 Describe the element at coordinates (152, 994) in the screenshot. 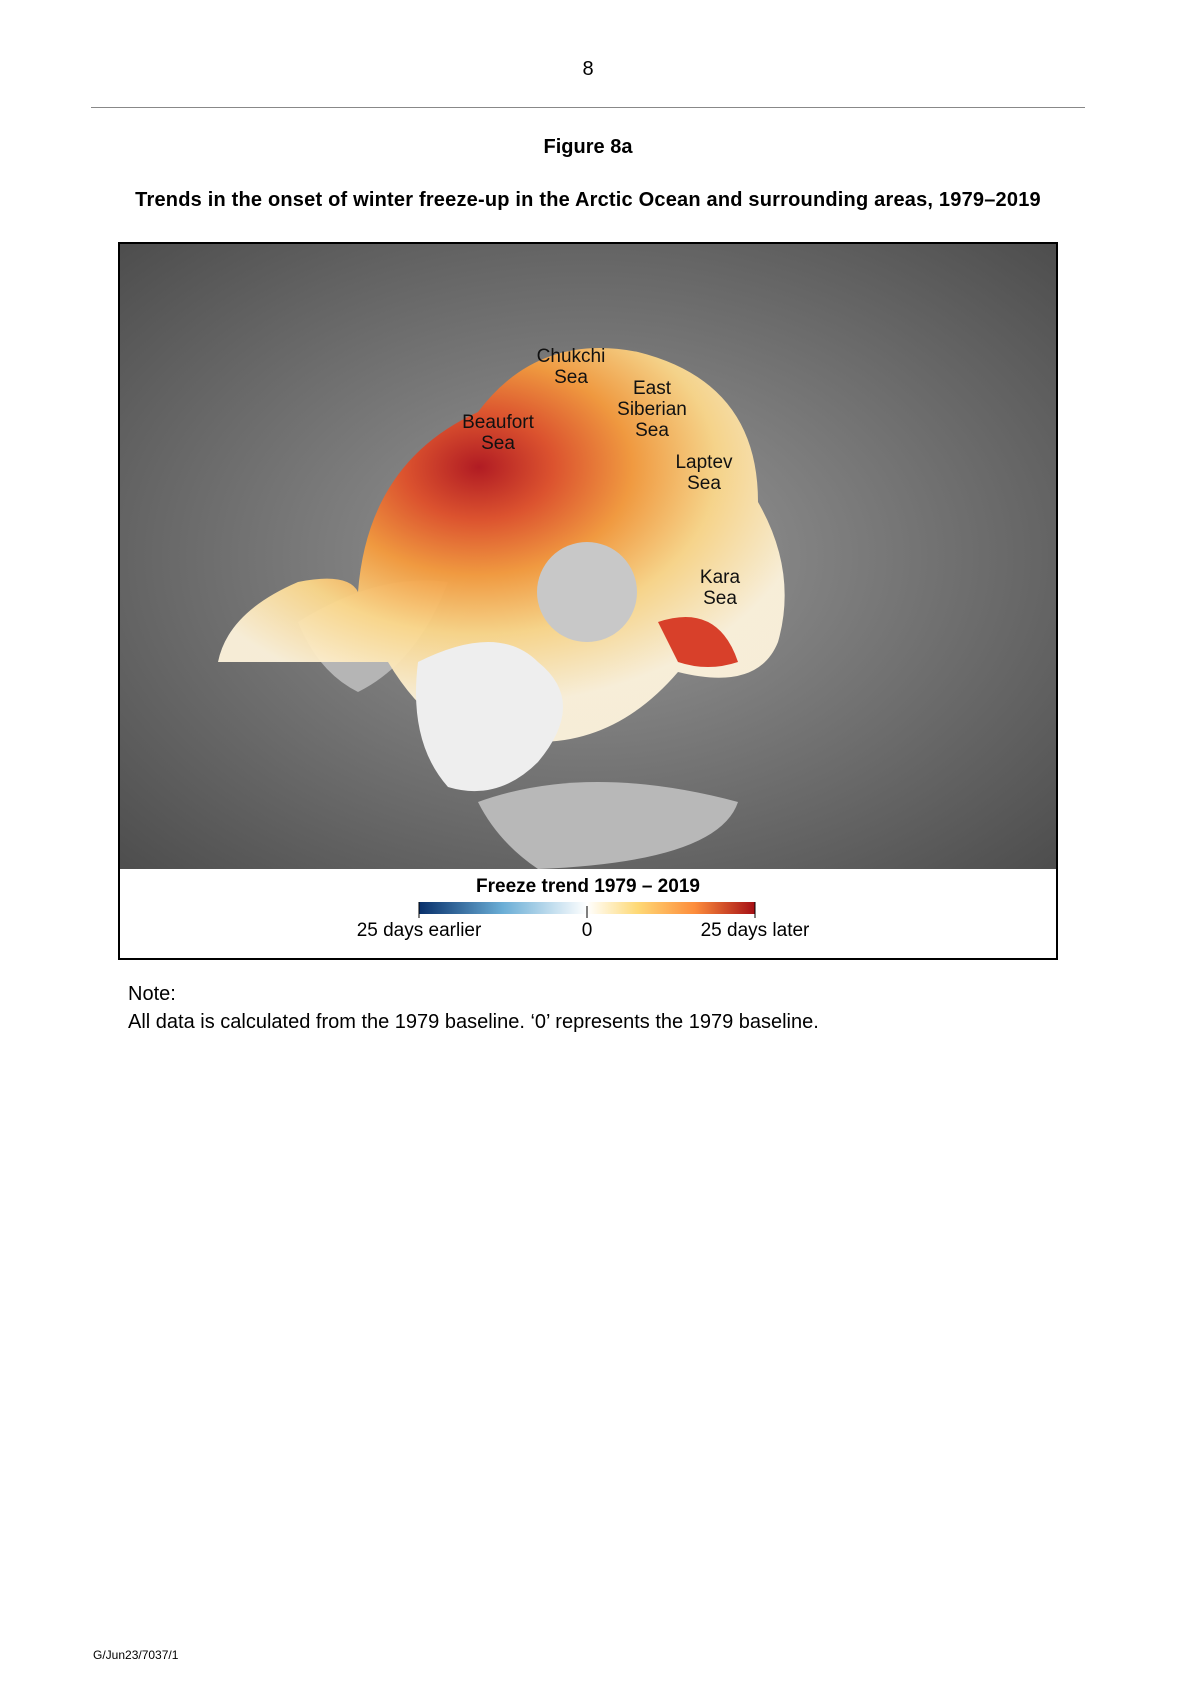

I see `note-heading: Note:` at that location.